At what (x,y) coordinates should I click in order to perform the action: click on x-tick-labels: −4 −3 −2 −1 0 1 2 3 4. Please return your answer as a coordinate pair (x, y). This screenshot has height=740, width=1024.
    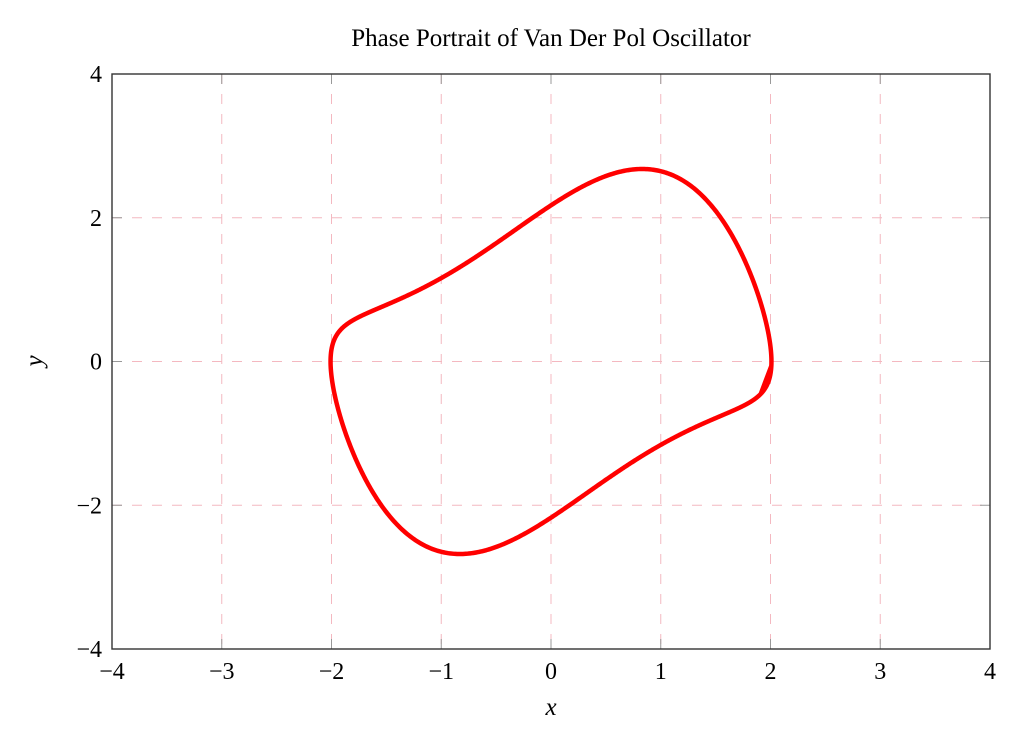
    Looking at the image, I should click on (547, 672).